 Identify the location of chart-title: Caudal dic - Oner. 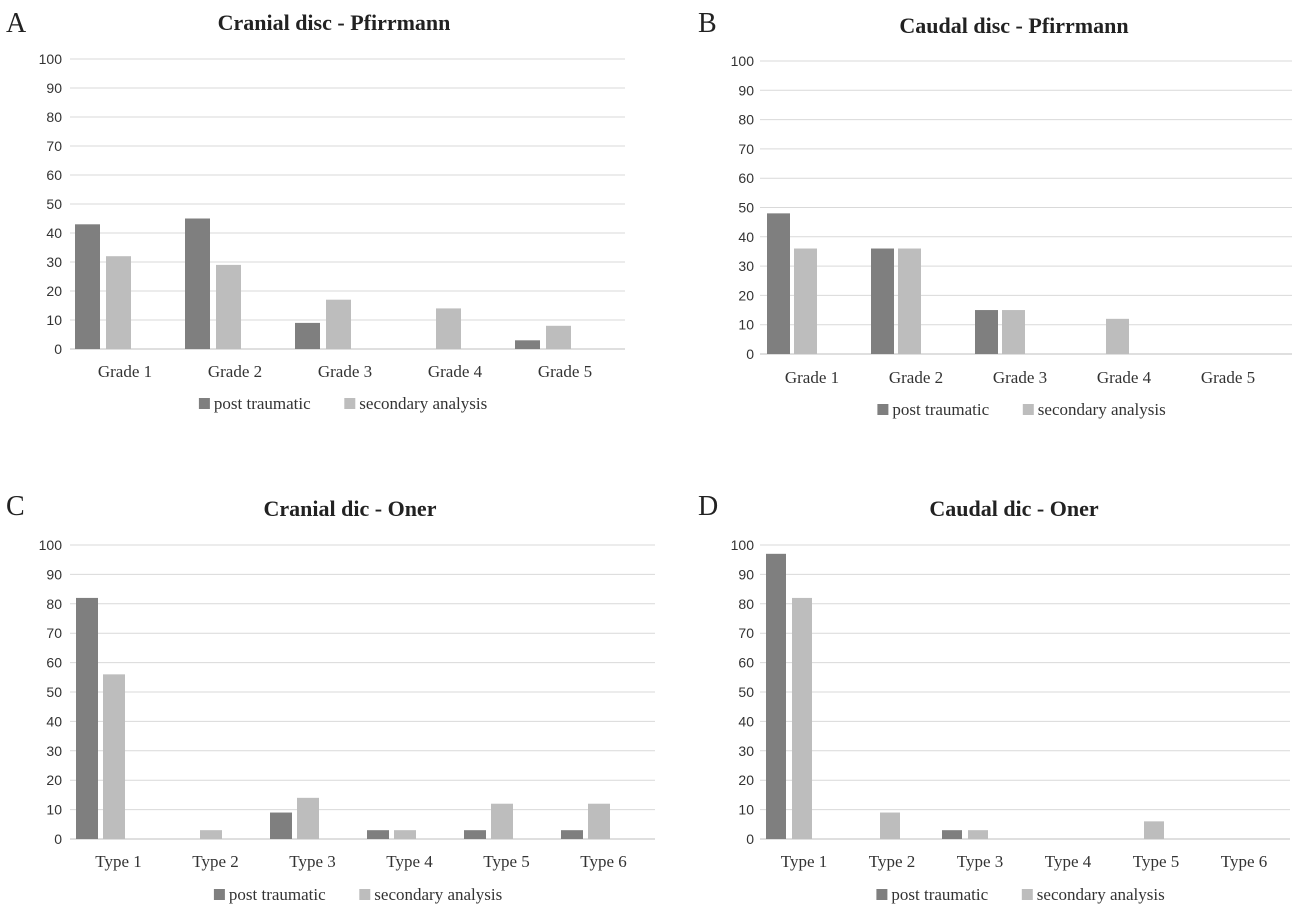
(1014, 508).